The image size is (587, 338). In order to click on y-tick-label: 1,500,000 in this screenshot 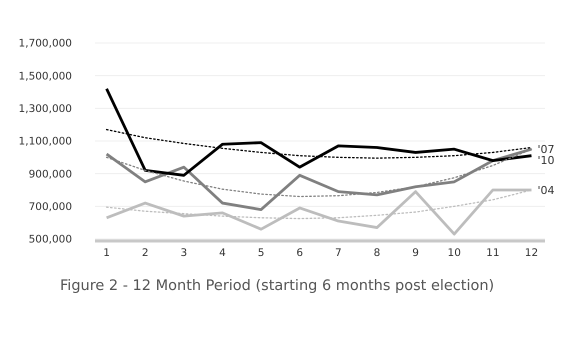, I will do `click(45, 76)`.